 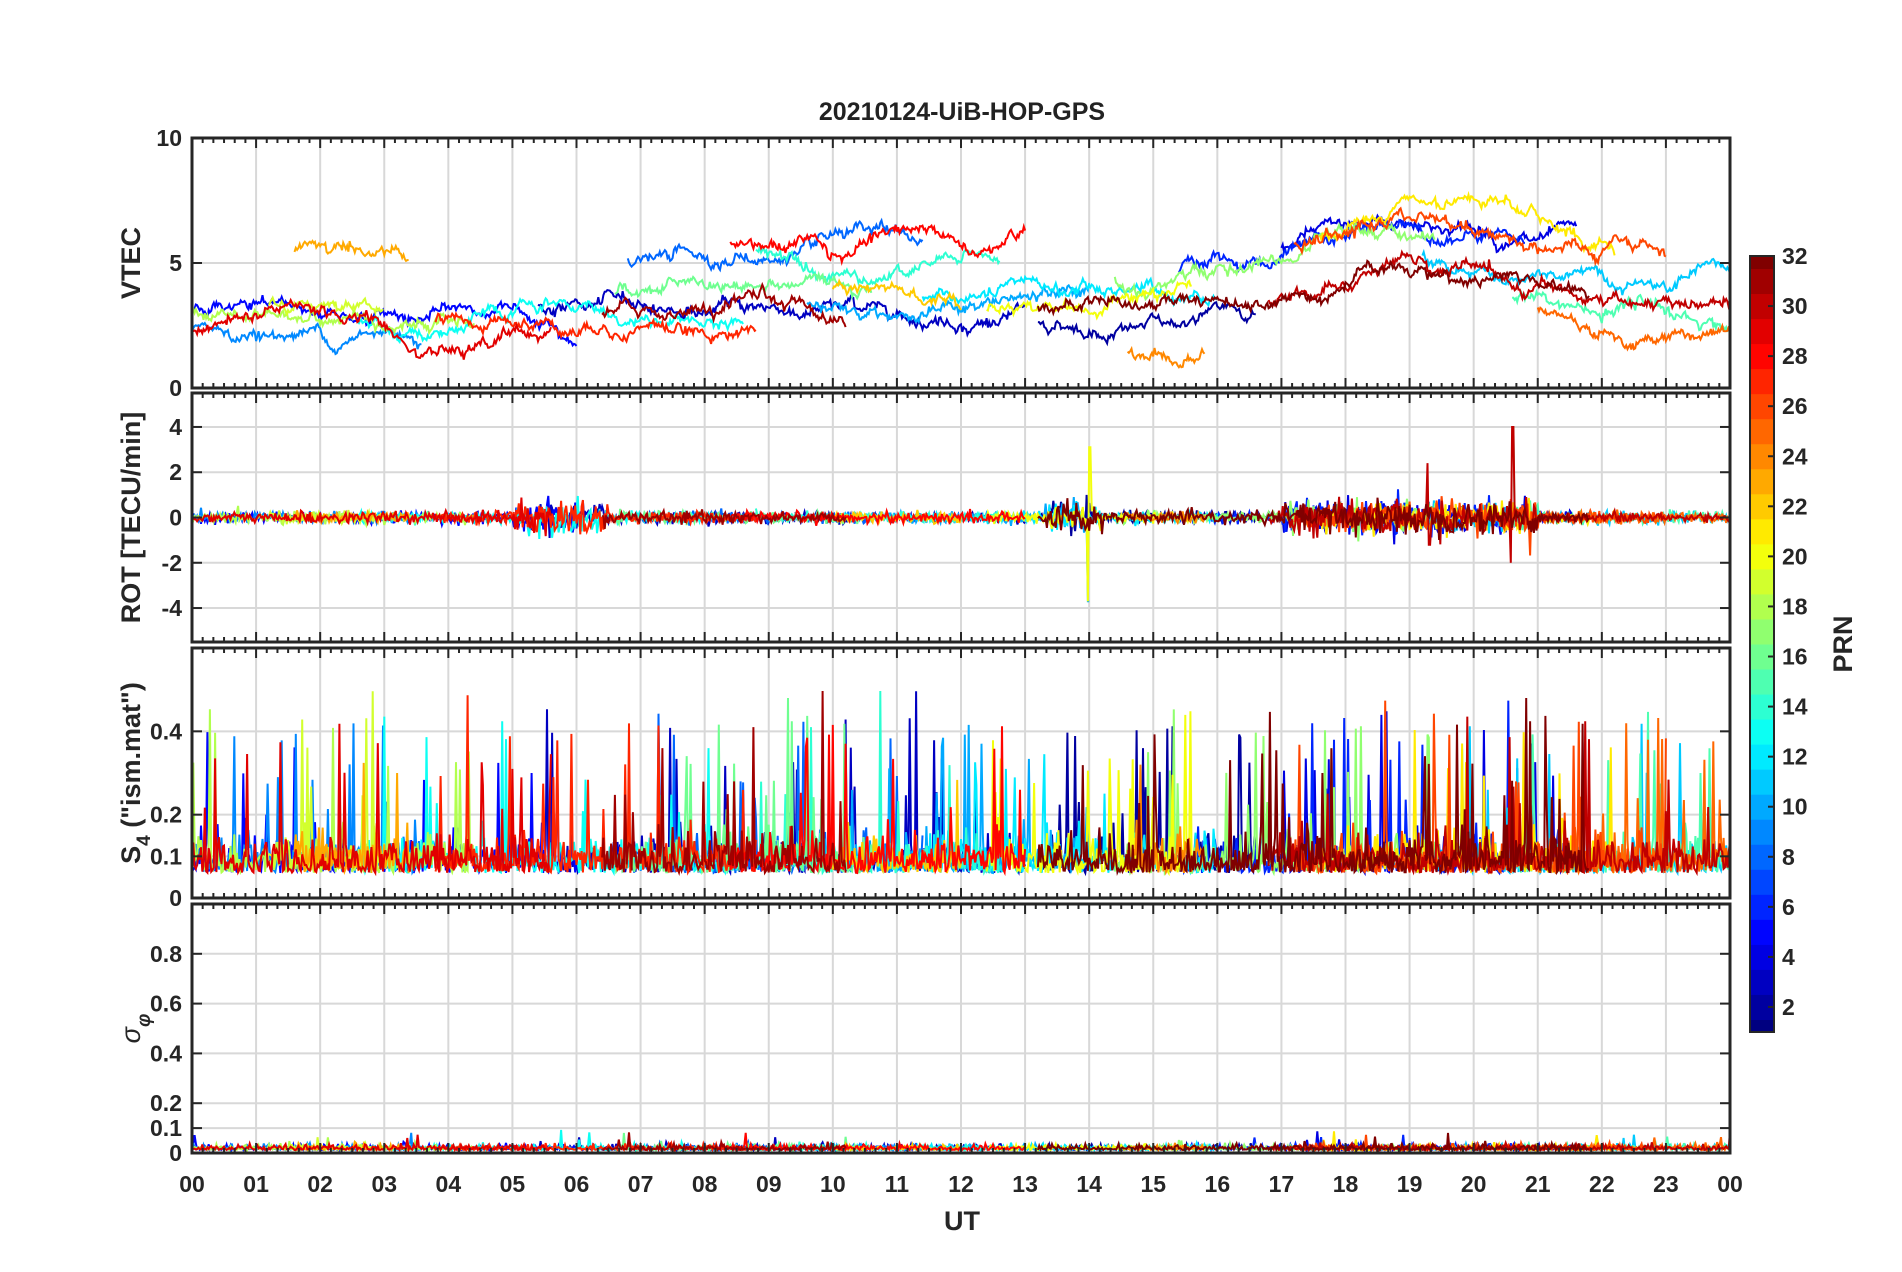 What do you see at coordinates (1666, 1184) in the screenshot?
I see `x-tick-label: 23` at bounding box center [1666, 1184].